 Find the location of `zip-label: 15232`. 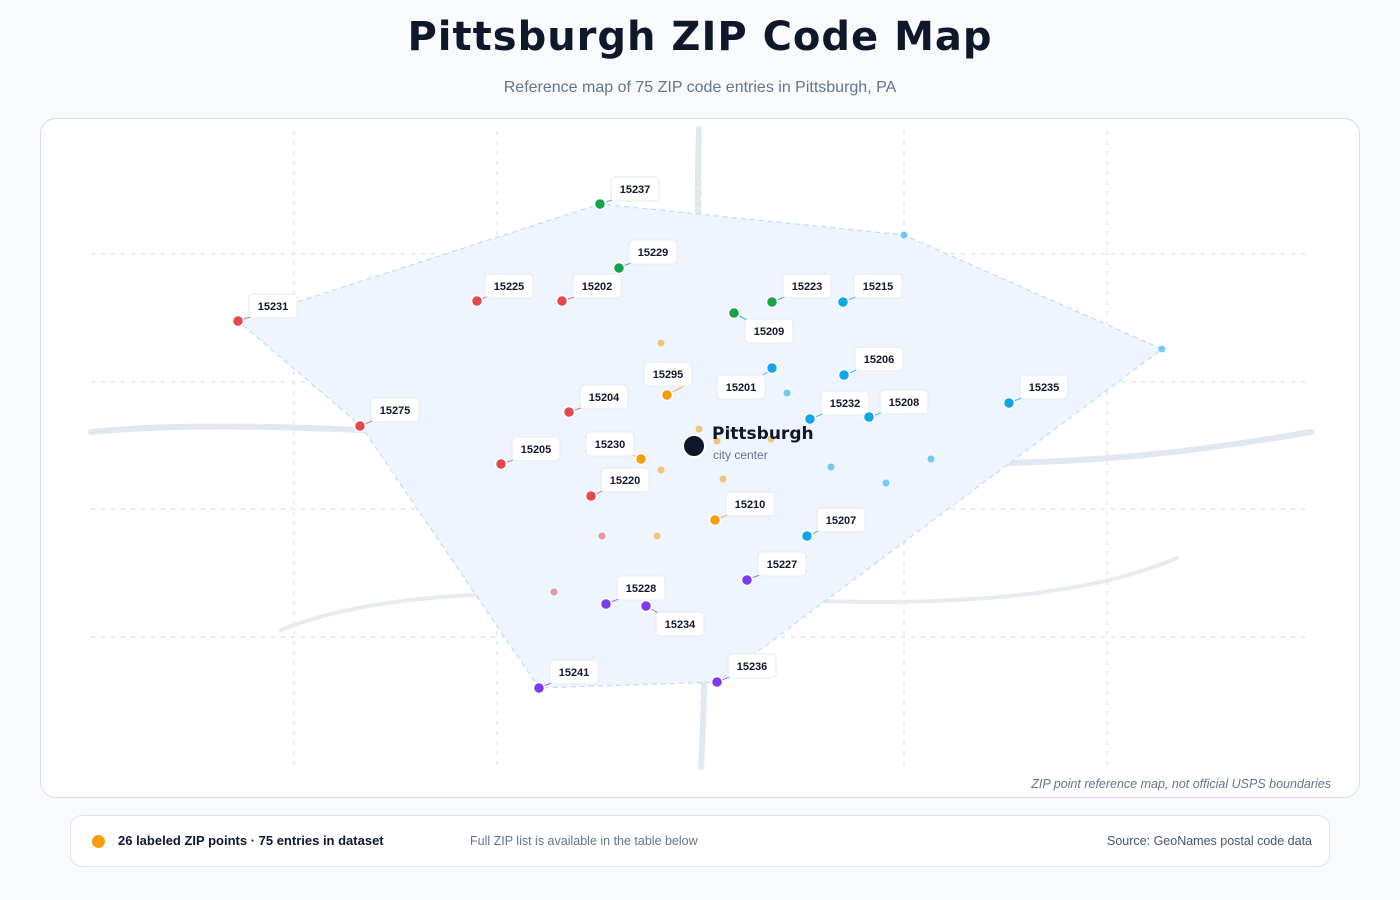

zip-label: 15232 is located at coordinates (845, 404).